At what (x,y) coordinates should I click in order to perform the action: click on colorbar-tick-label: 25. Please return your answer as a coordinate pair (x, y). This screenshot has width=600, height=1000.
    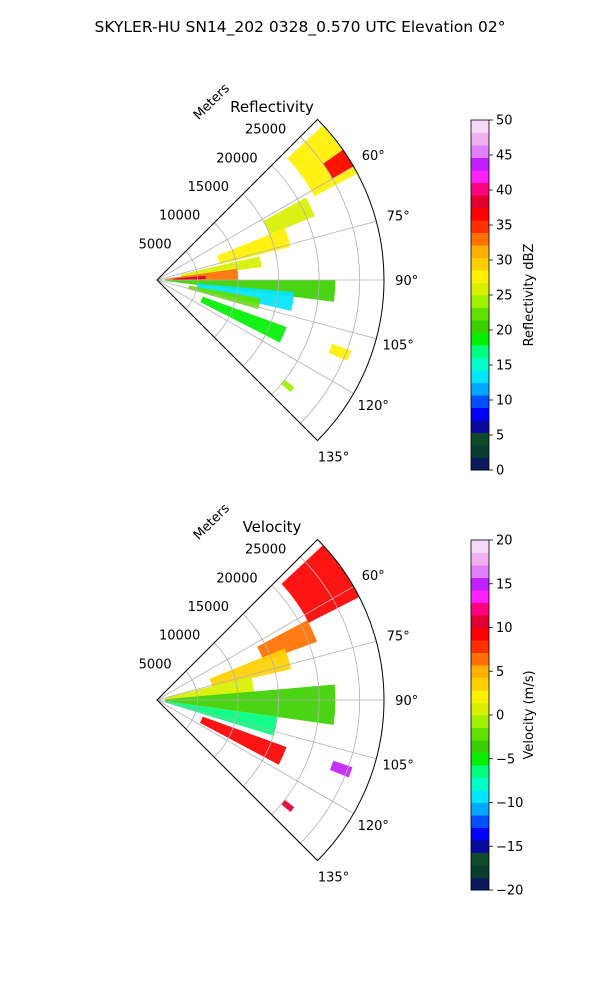
    Looking at the image, I should click on (504, 296).